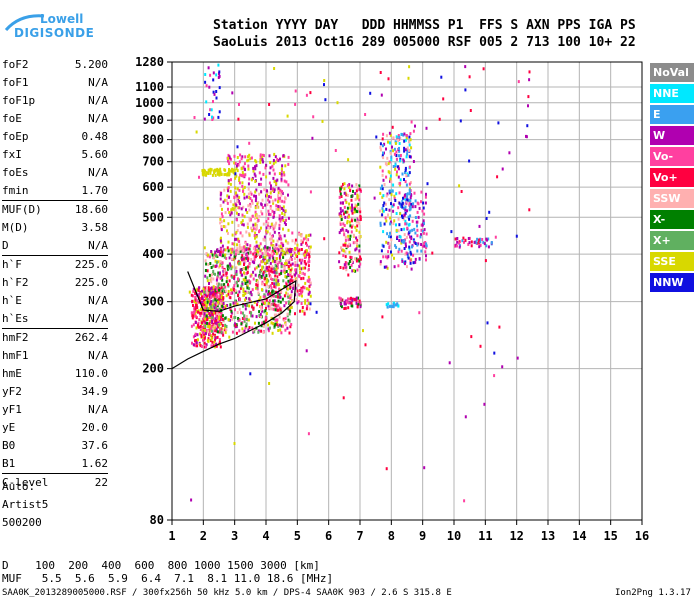  Describe the element at coordinates (55, 101) in the screenshot. I see `param-row: foF1p N/A` at that location.